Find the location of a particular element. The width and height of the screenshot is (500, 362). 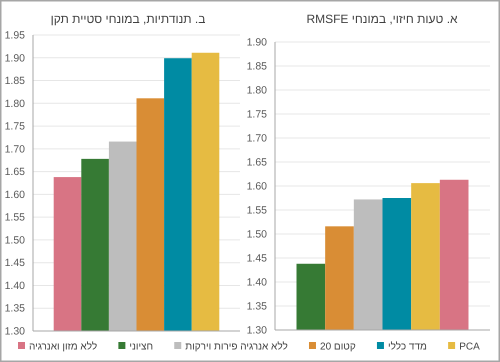

legend-label: PCA is located at coordinates (469, 347).